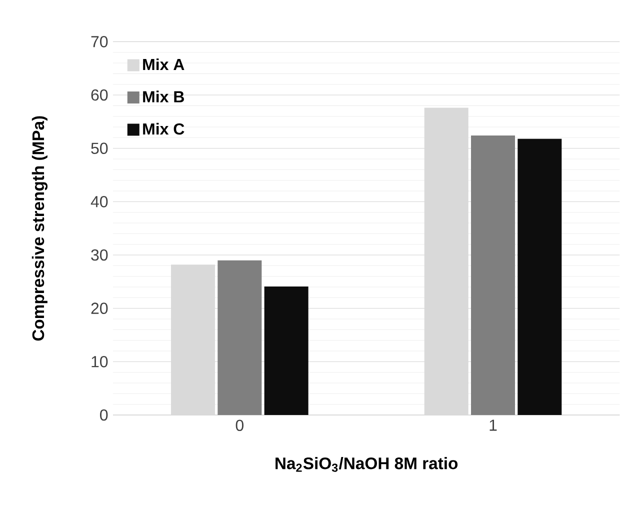 Image resolution: width=637 pixels, height=513 pixels. Describe the element at coordinates (163, 64) in the screenshot. I see `legend-label: Mix A` at that location.